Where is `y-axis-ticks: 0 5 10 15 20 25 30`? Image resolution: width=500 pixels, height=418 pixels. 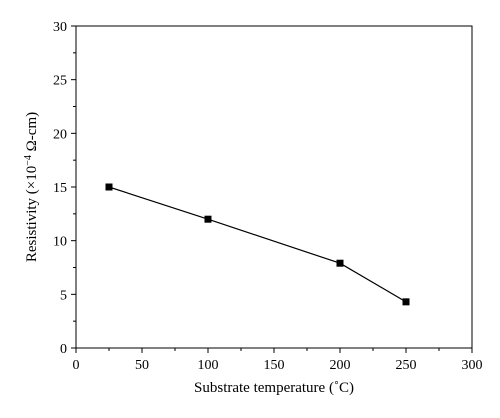
y-axis-ticks: 0 5 10 15 20 25 30 is located at coordinates (64, 188).